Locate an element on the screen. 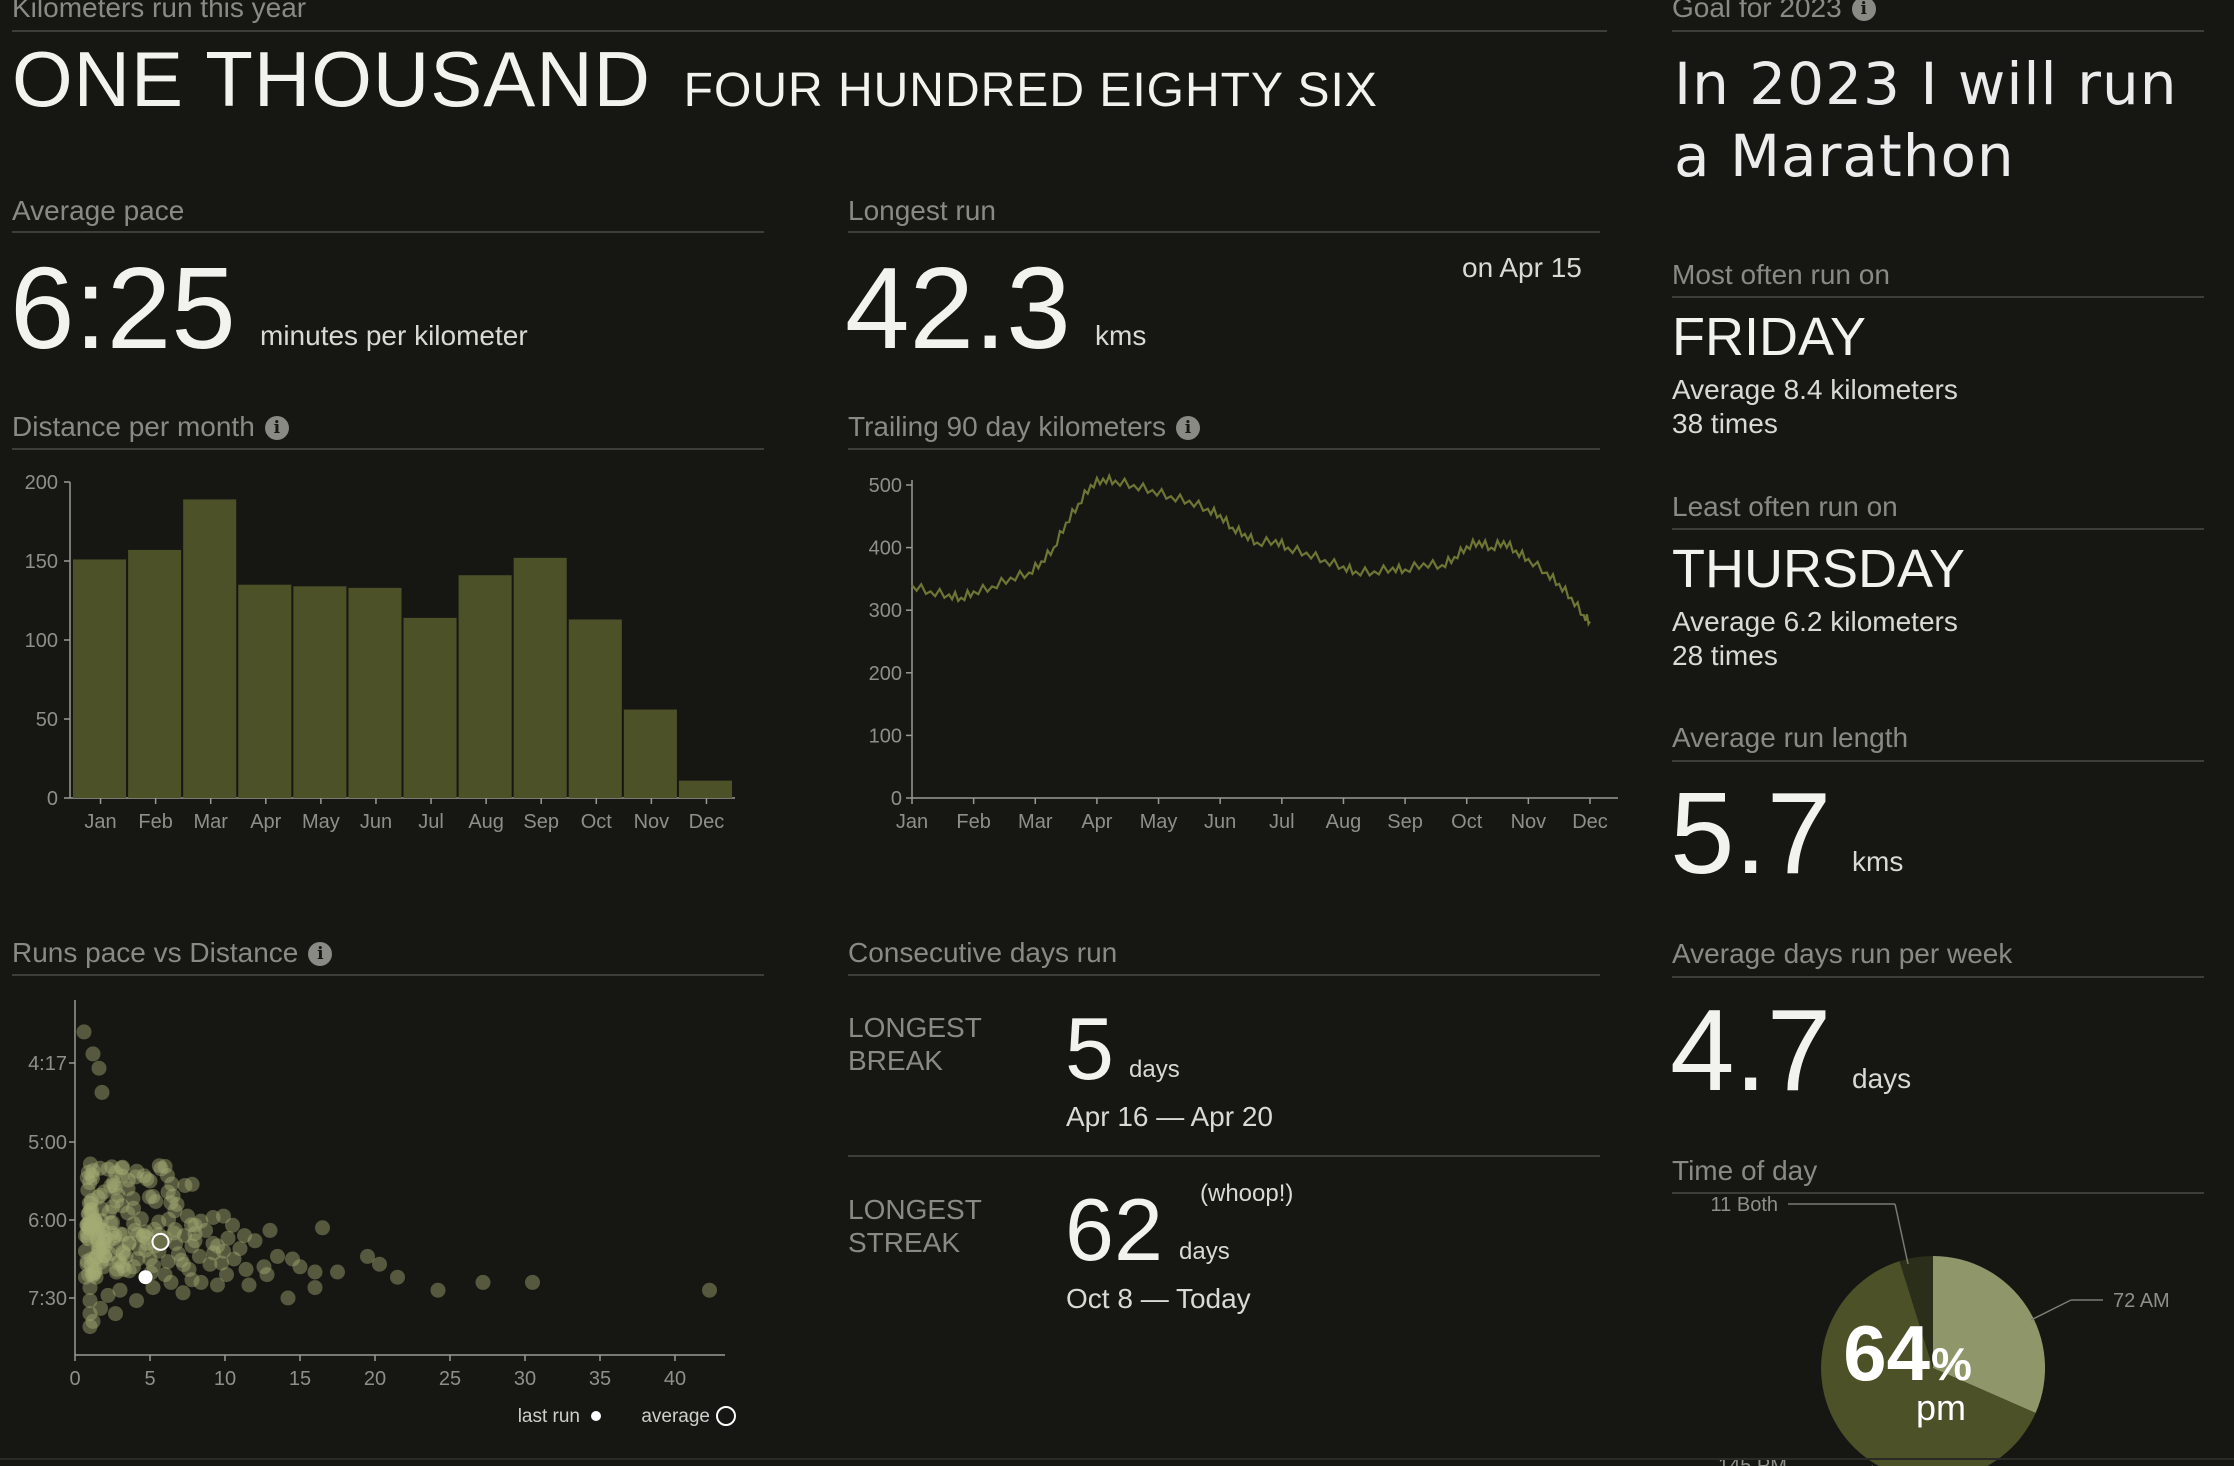 The image size is (2234, 1466). x-tick-label: Aug is located at coordinates (486, 822).